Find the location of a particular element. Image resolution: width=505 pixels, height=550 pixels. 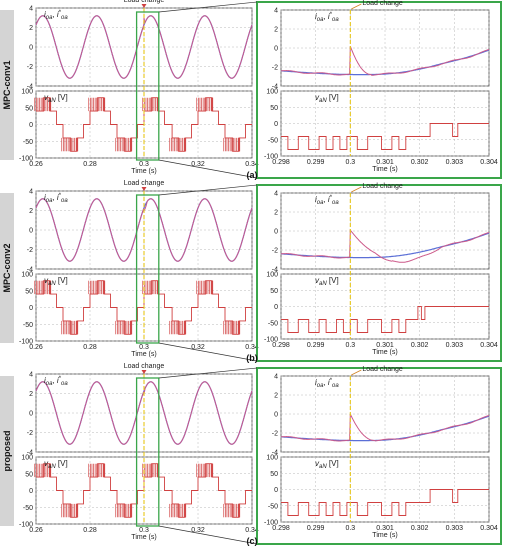

xtick-label: 0.26 is located at coordinates (36, 530).